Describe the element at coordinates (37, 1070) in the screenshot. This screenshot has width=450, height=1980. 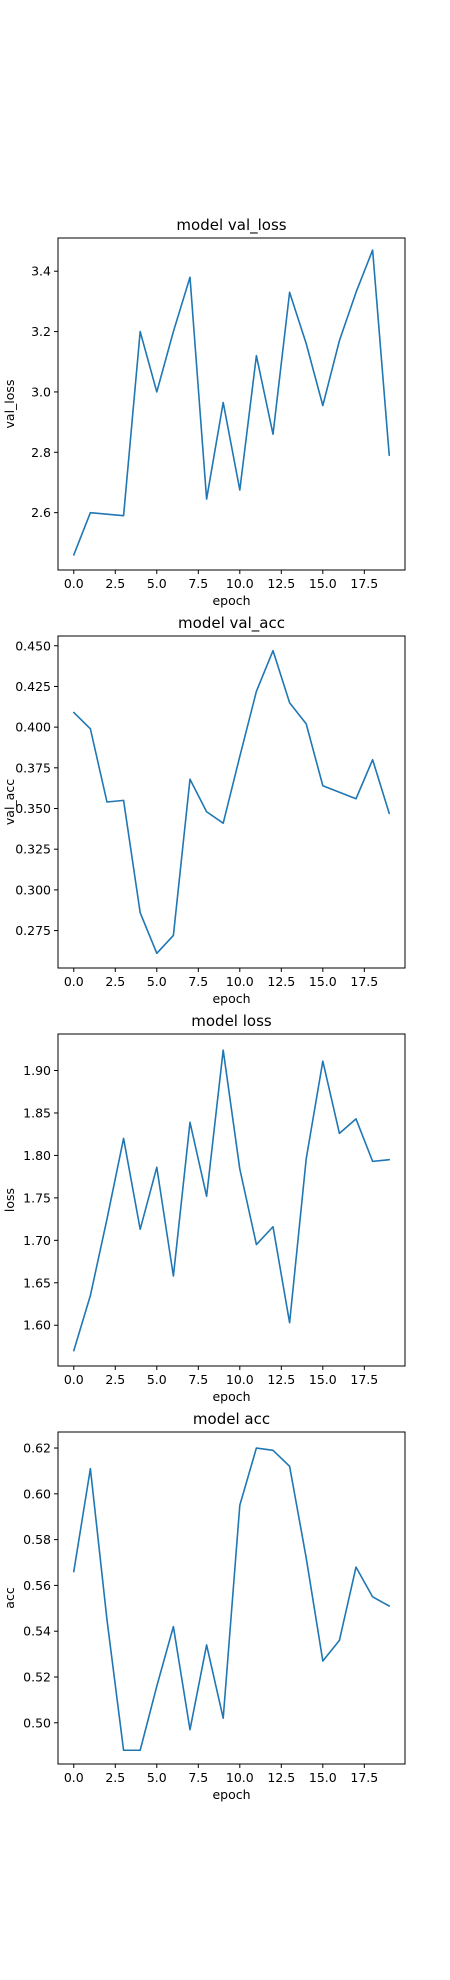
I see `y-tick-label: 1.90` at that location.